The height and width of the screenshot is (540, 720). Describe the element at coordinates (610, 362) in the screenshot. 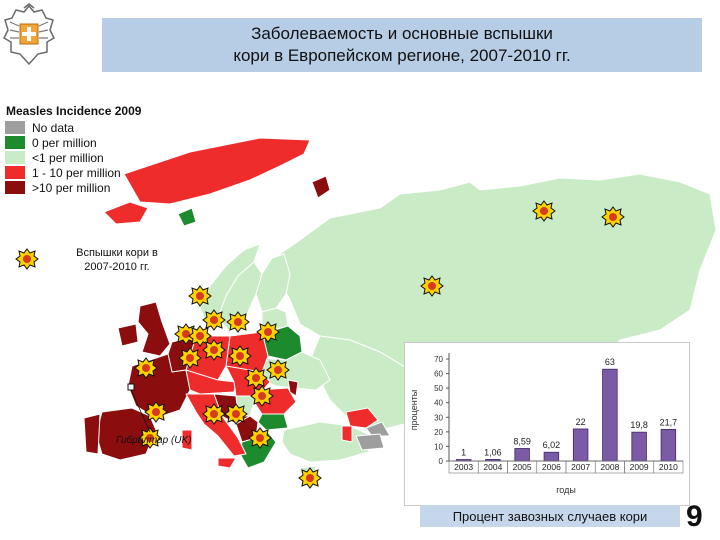

I see `bar-value-label: 63` at that location.